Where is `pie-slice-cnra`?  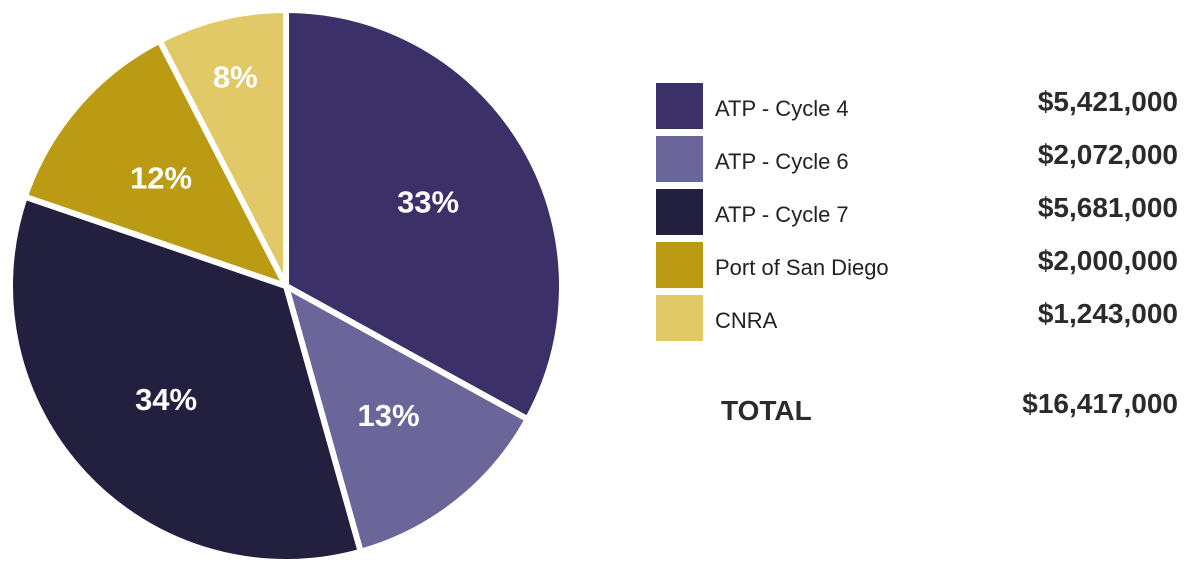 pie-slice-cnra is located at coordinates (222, 147).